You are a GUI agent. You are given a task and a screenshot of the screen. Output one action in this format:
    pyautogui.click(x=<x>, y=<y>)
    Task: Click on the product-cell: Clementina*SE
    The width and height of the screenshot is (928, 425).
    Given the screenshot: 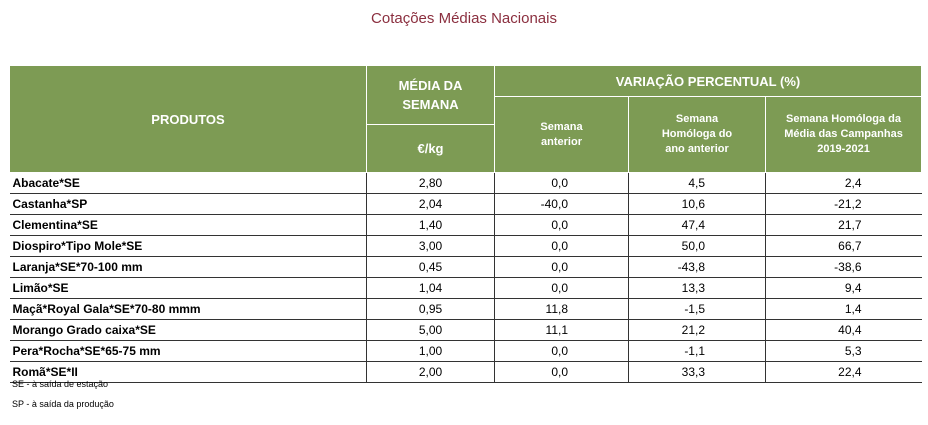 What is the action you would take?
    pyautogui.click(x=188, y=225)
    